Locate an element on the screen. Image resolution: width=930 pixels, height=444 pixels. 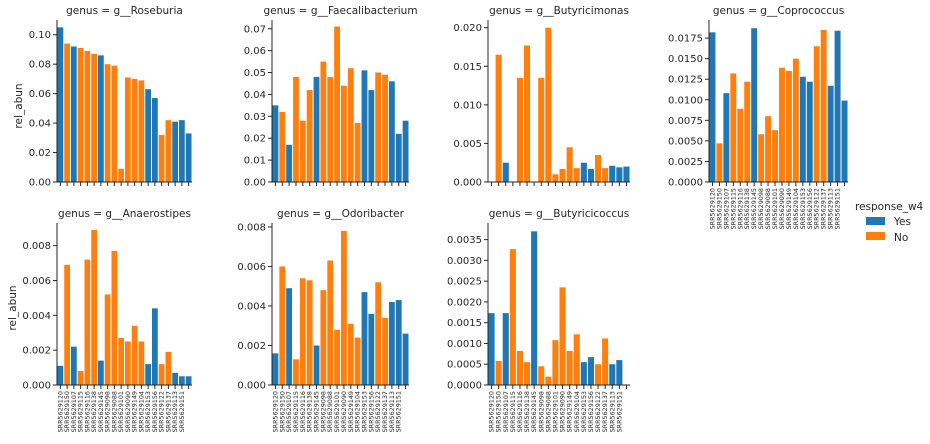
x-tick-label: SRR5629149 is located at coordinates (789, 208).